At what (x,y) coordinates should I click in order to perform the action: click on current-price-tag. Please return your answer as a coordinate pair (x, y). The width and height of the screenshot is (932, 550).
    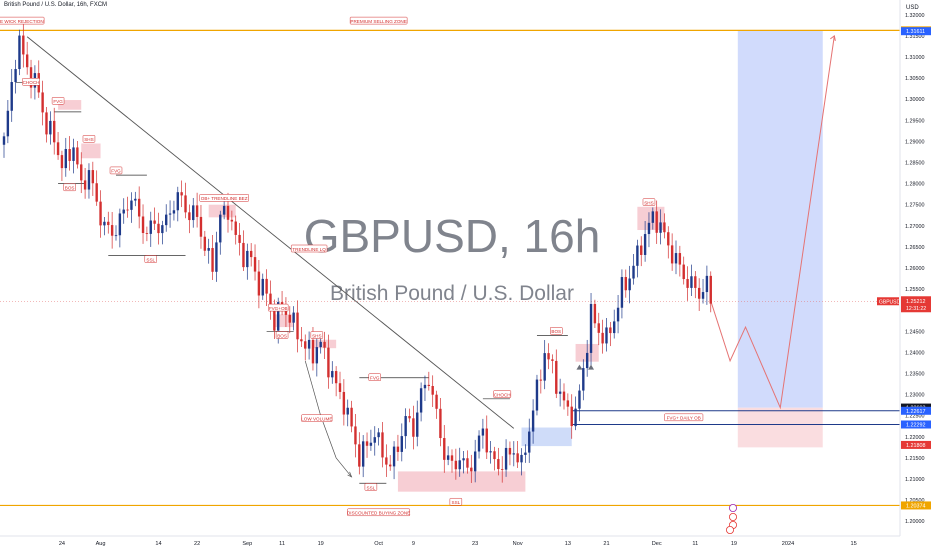
    Looking at the image, I should click on (916, 304).